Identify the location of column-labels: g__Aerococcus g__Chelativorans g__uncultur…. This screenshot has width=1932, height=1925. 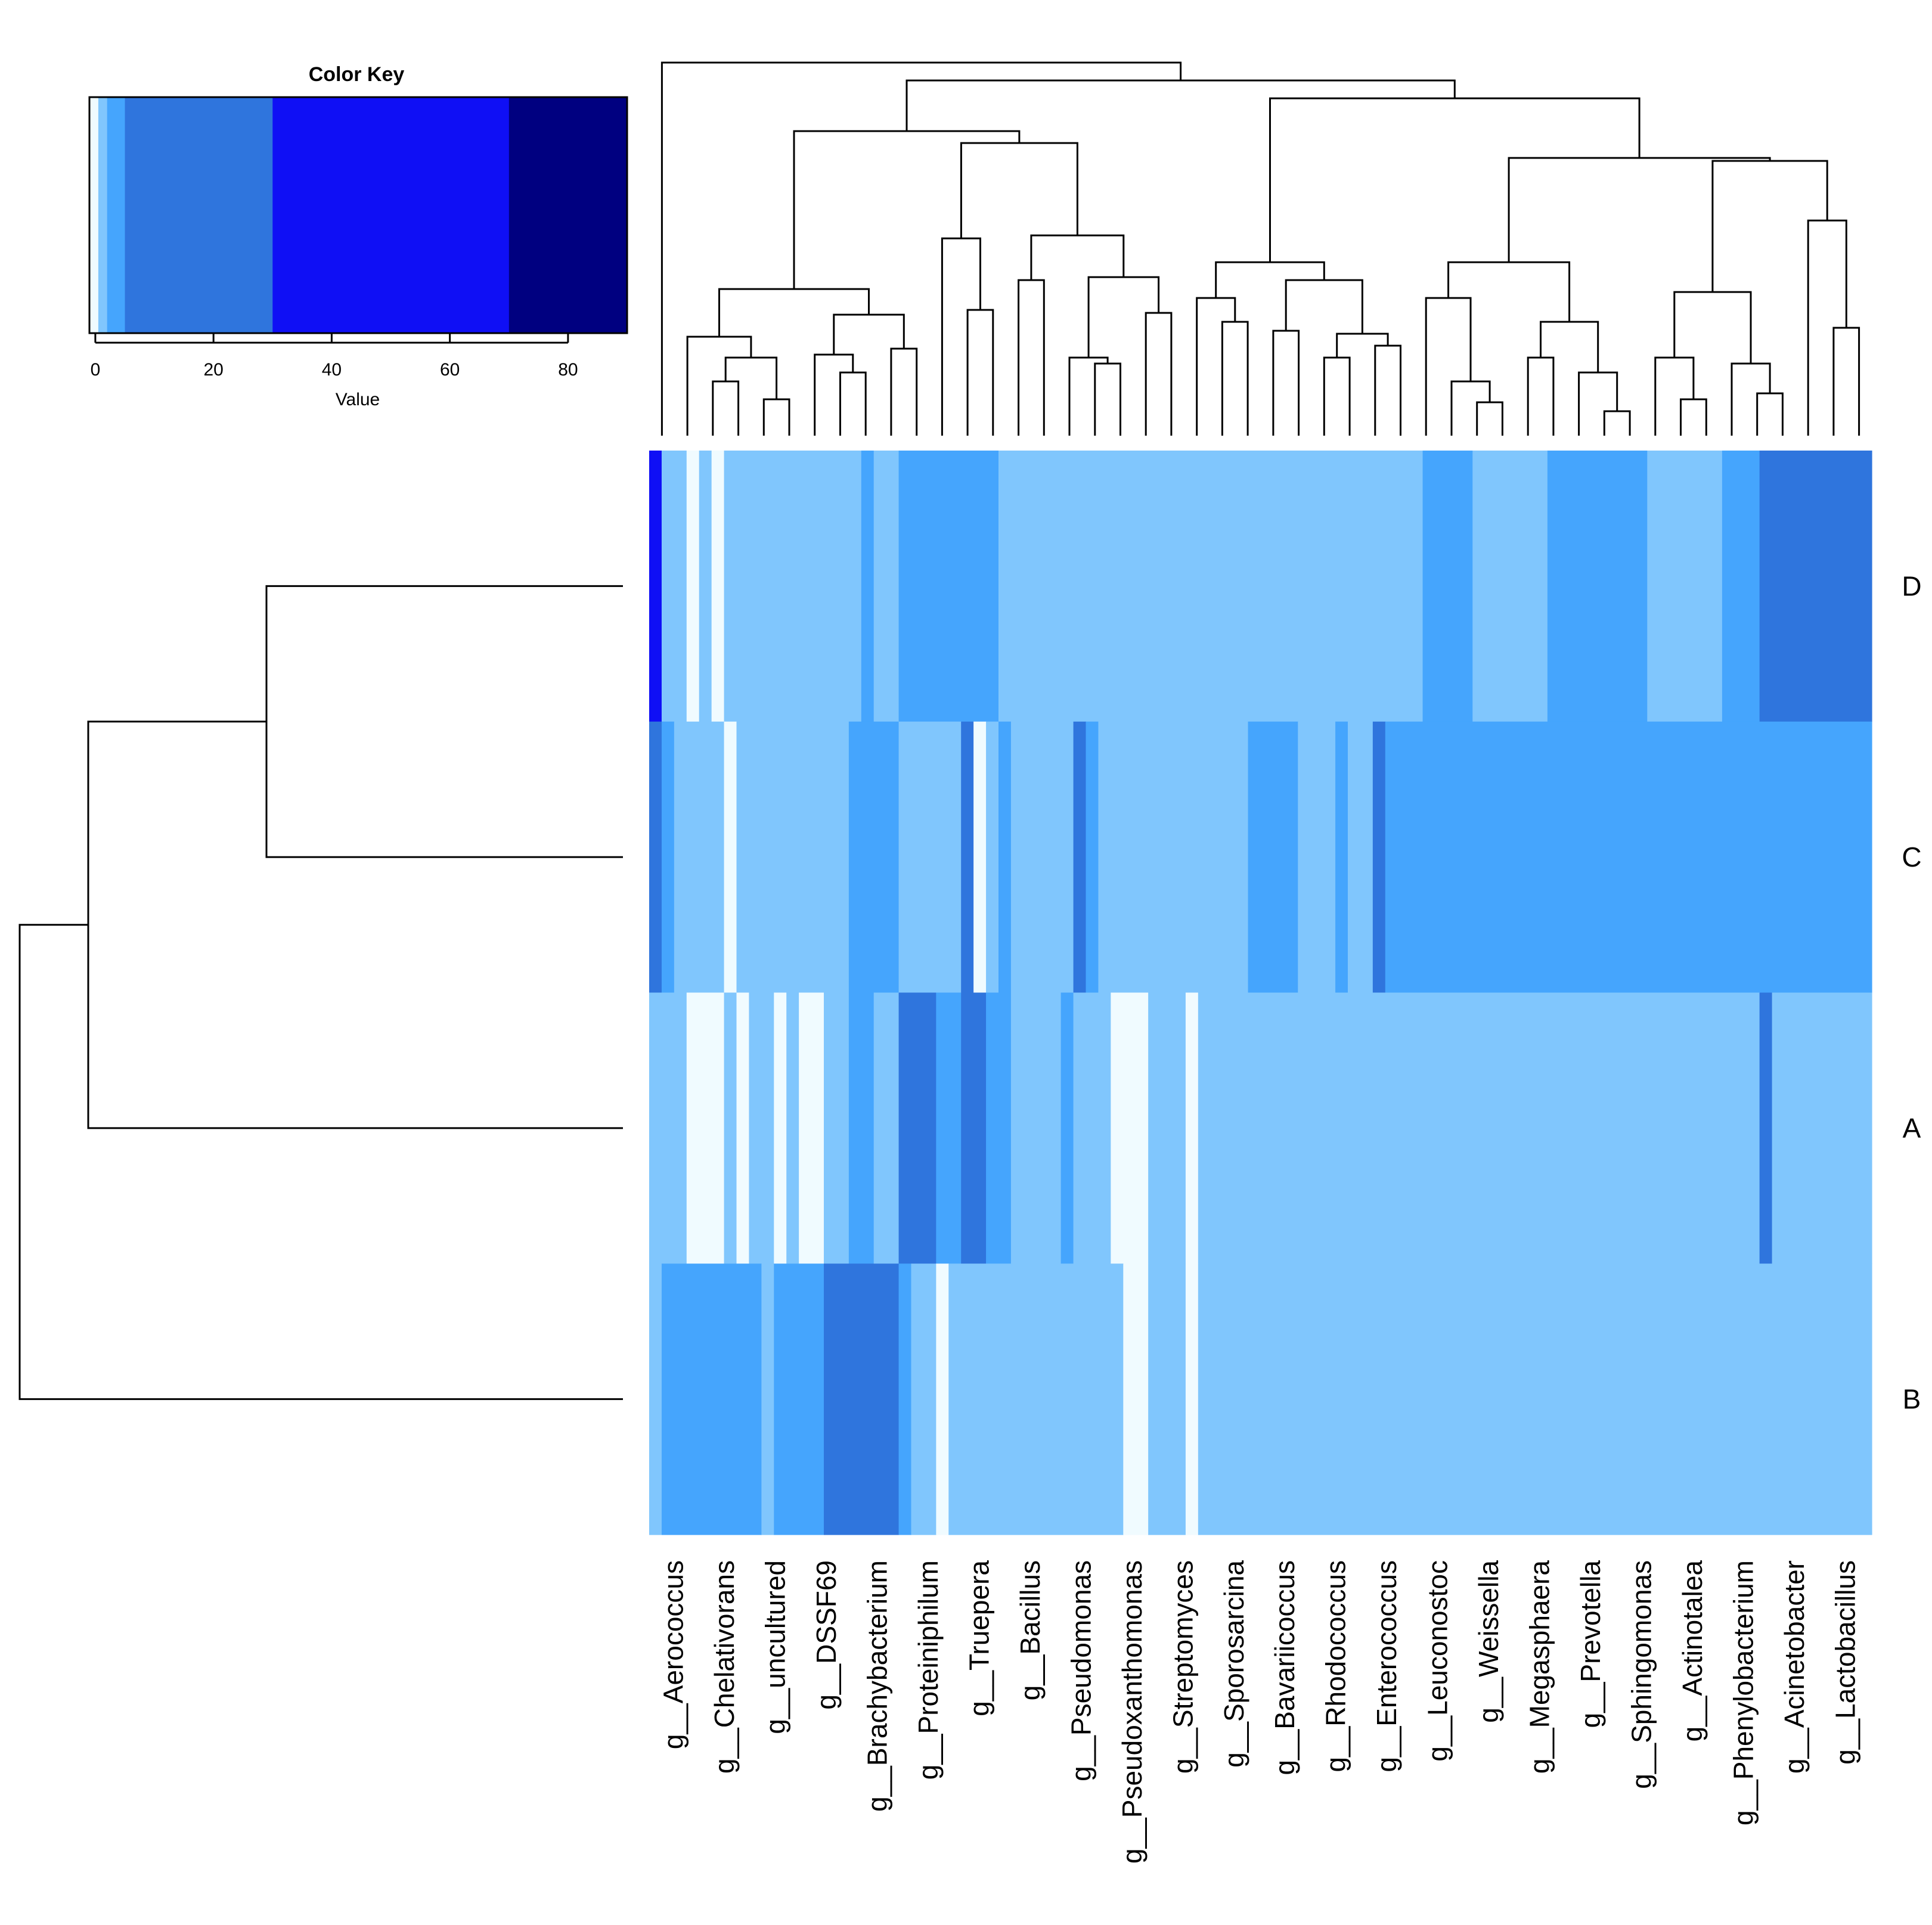
(1259, 1712).